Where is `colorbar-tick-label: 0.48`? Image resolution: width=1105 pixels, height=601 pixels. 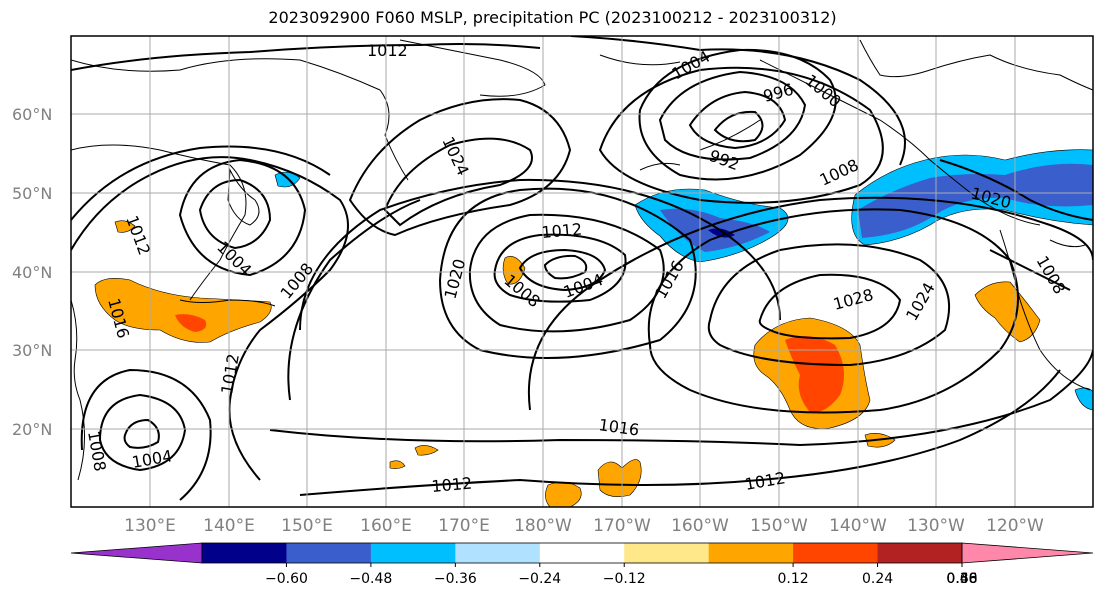 colorbar-tick-label: 0.48 is located at coordinates (961, 579).